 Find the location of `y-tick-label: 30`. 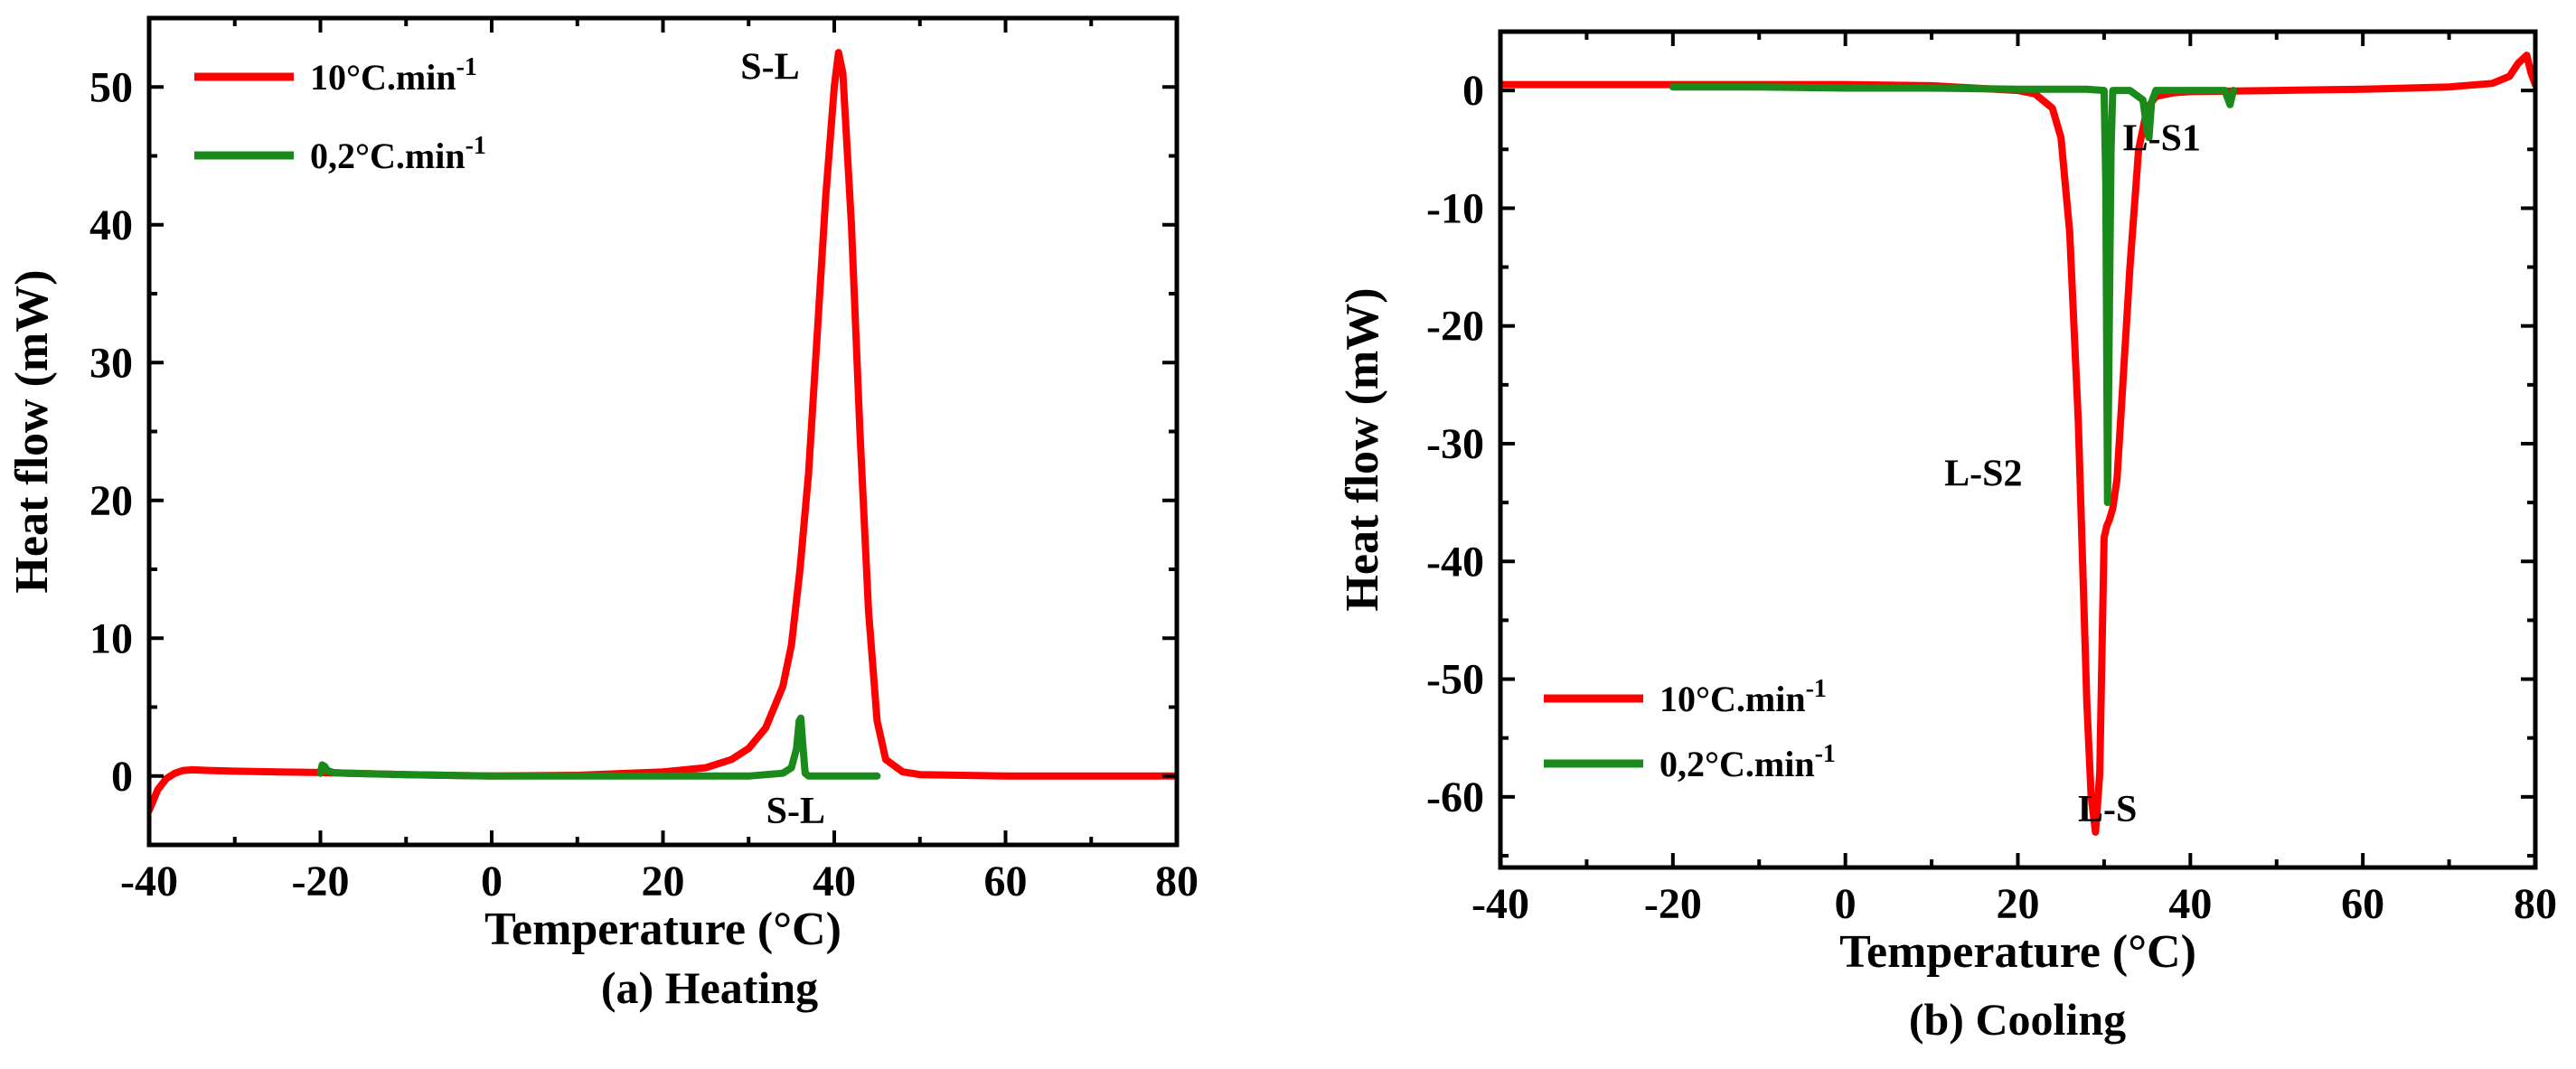

y-tick-label: 30 is located at coordinates (111, 363).